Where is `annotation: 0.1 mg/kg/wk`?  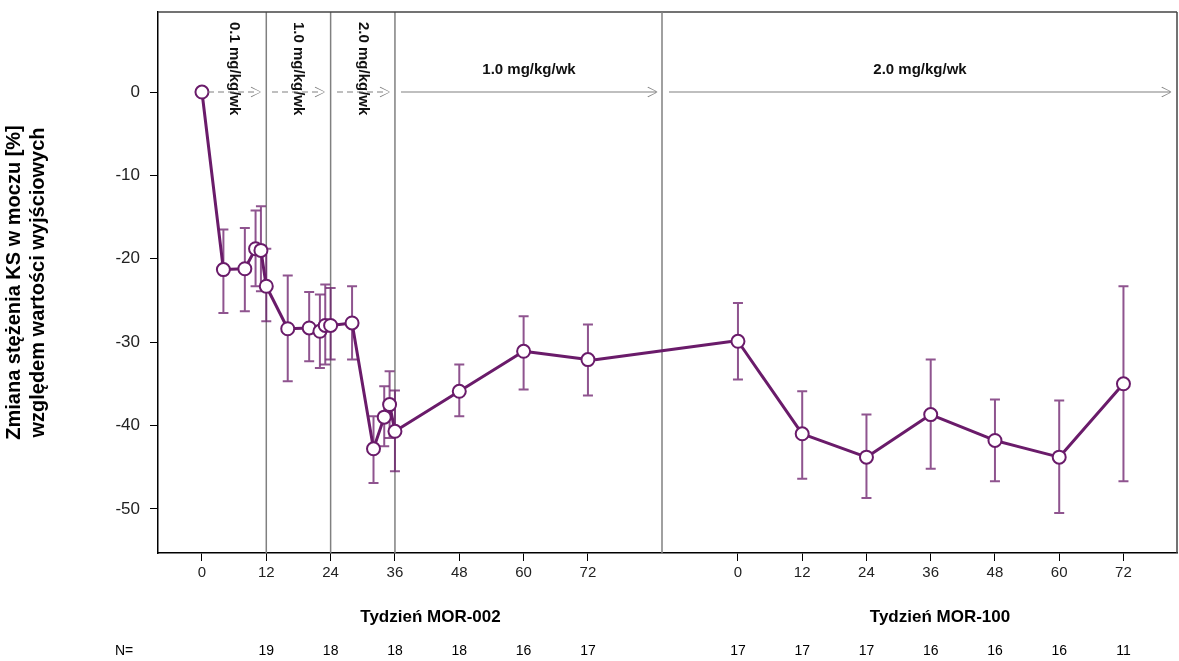
annotation: 0.1 mg/kg/wk is located at coordinates (235, 69).